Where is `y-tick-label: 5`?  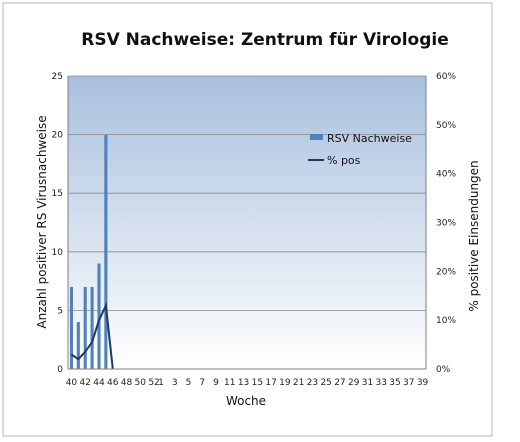
y-tick-label: 5 is located at coordinates (60, 311).